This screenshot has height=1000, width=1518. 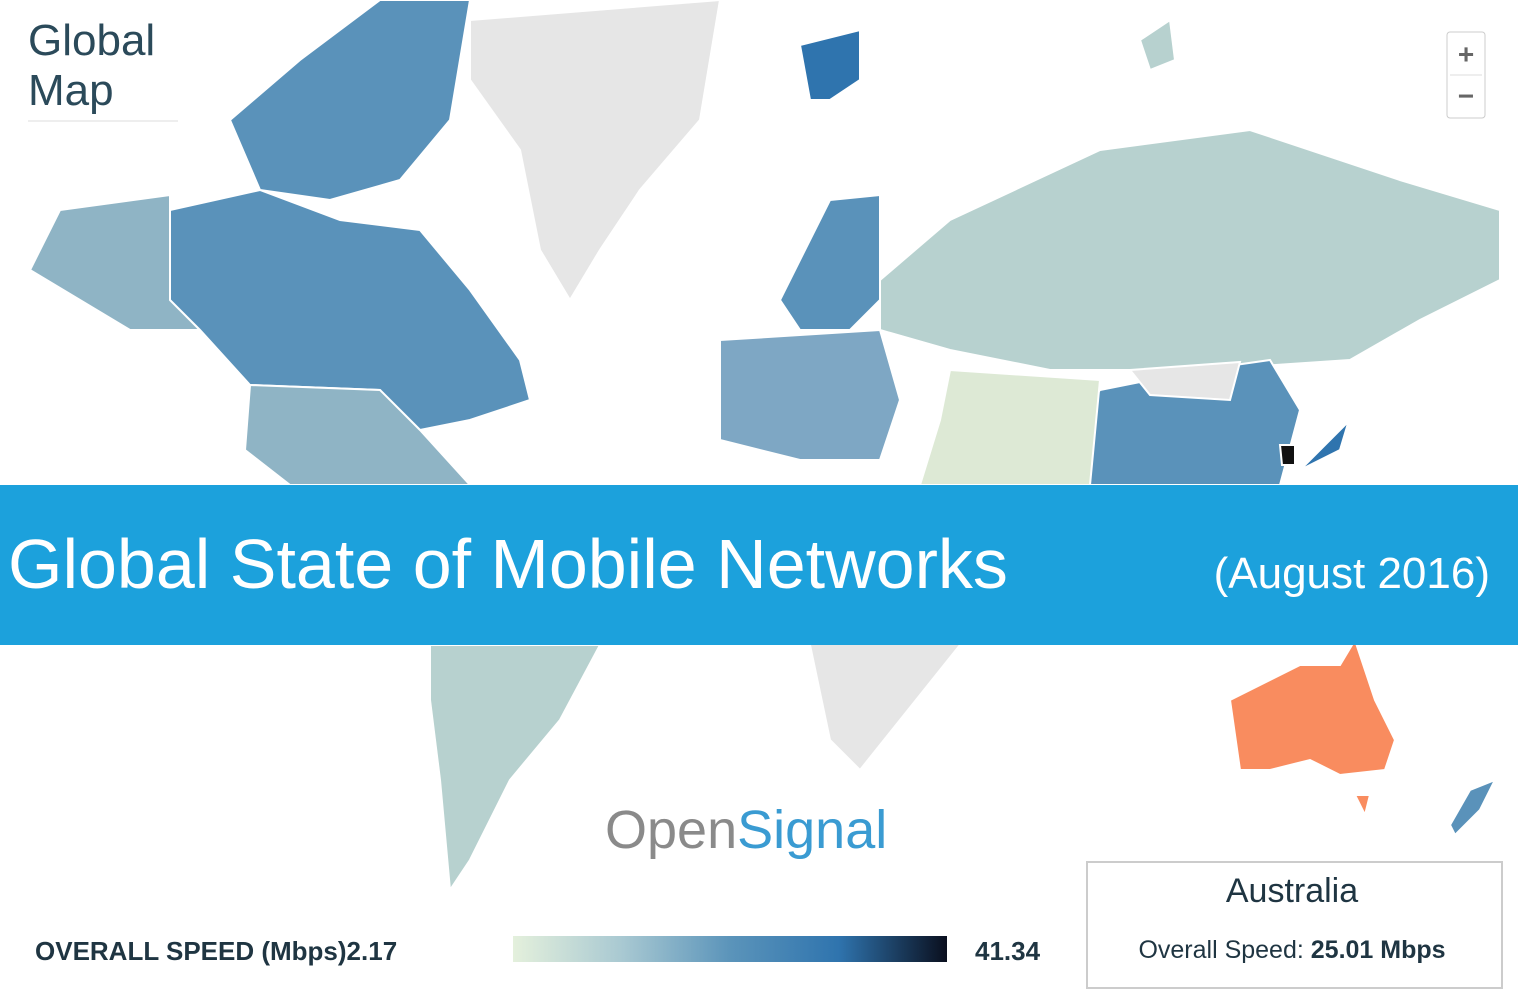 I want to click on logo-open: Open, so click(x=671, y=830).